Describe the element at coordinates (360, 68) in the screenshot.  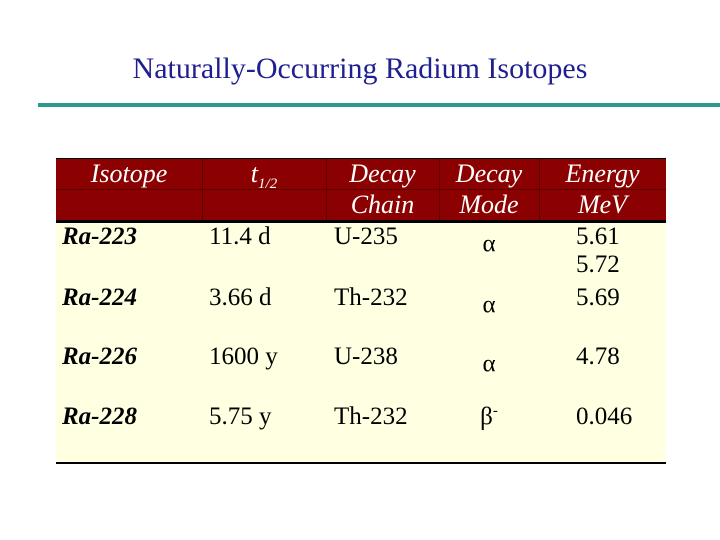
I see `slide-title: Naturally-Occurring Radium Isotopes` at that location.